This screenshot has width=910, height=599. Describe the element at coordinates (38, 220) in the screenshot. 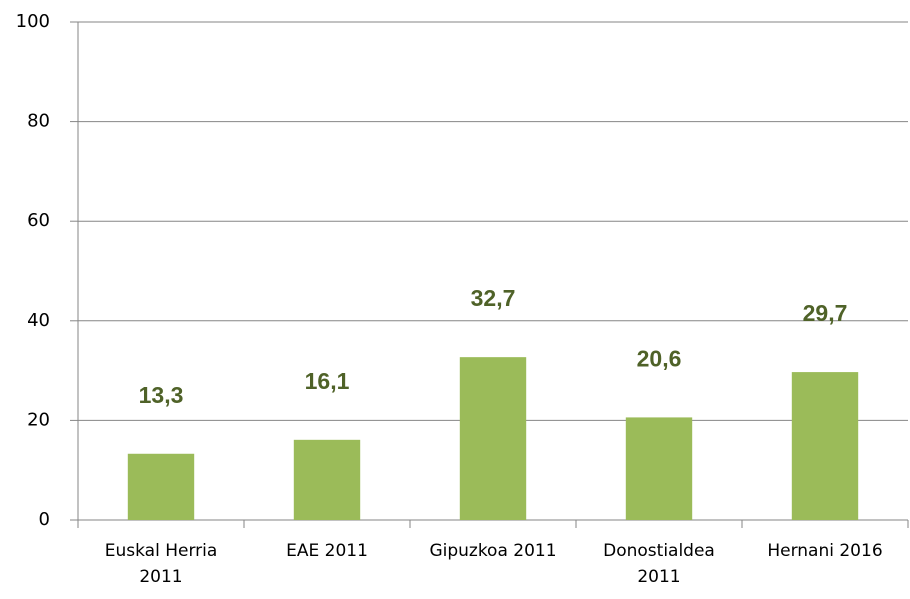

I see `y-tick-label: 60` at that location.